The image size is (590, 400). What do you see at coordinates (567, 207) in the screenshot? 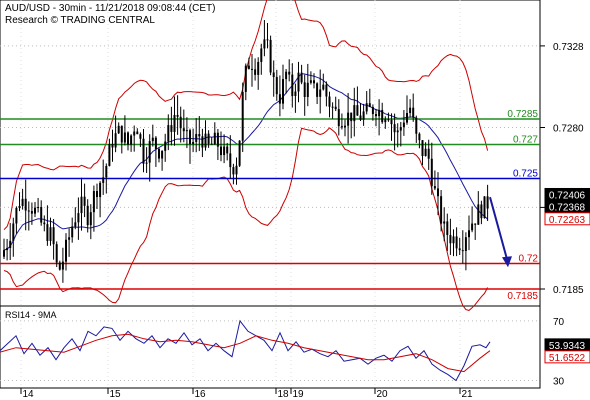
I see `price-tag-label: 0.72368` at bounding box center [567, 207].